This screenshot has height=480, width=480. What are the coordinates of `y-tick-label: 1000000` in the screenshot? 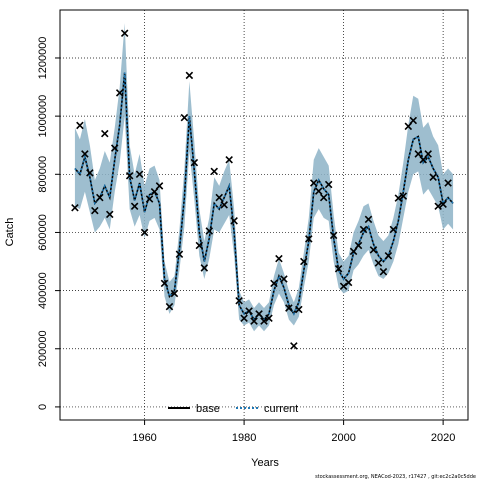 It's located at (43, 116).